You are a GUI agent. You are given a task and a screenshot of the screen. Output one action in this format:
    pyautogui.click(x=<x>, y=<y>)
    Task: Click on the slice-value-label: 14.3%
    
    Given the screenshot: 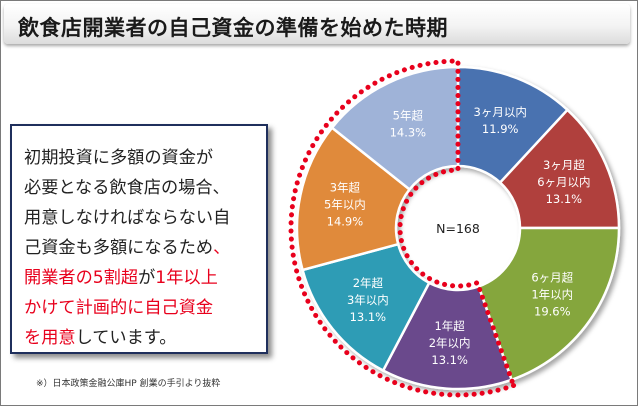 What is the action you would take?
    pyautogui.click(x=408, y=132)
    